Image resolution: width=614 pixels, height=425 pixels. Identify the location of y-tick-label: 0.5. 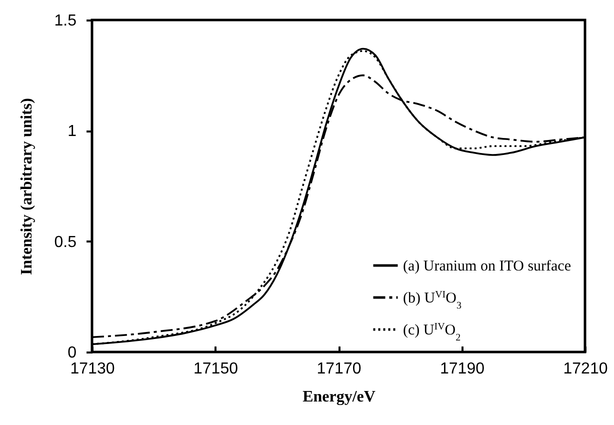
(65, 242).